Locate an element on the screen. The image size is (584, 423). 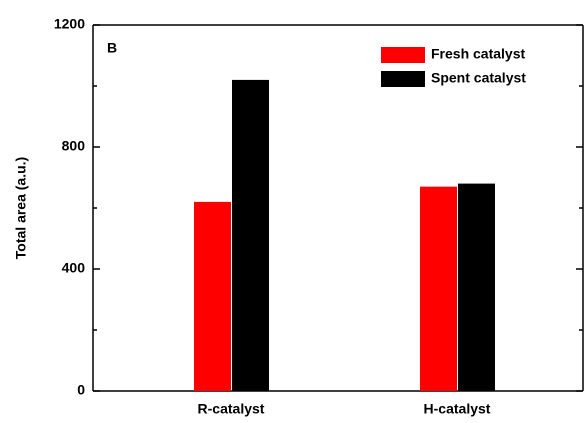
legend-label: Spent catalyst is located at coordinates (478, 78).